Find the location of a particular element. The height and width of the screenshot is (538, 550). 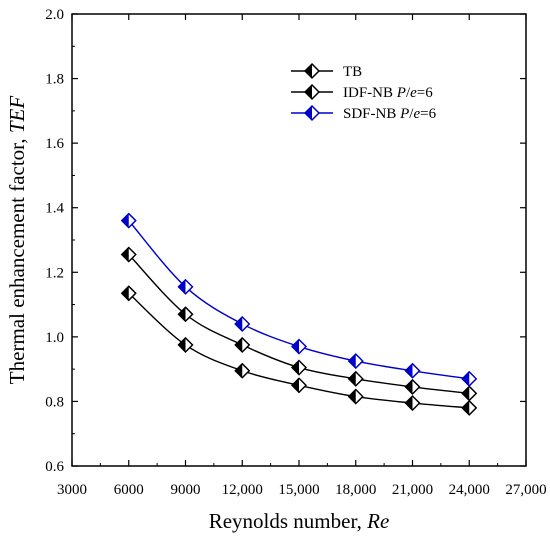

y-tick-label: 1.8 is located at coordinates (54, 80).